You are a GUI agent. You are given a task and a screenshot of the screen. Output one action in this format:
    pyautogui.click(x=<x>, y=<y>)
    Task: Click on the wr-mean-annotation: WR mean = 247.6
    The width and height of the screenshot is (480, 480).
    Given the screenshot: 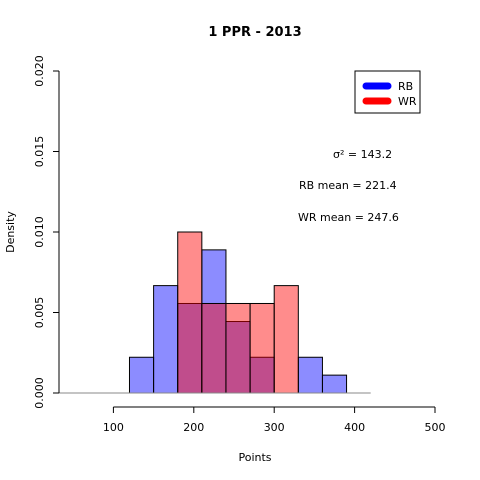 What is the action you would take?
    pyautogui.click(x=348, y=217)
    